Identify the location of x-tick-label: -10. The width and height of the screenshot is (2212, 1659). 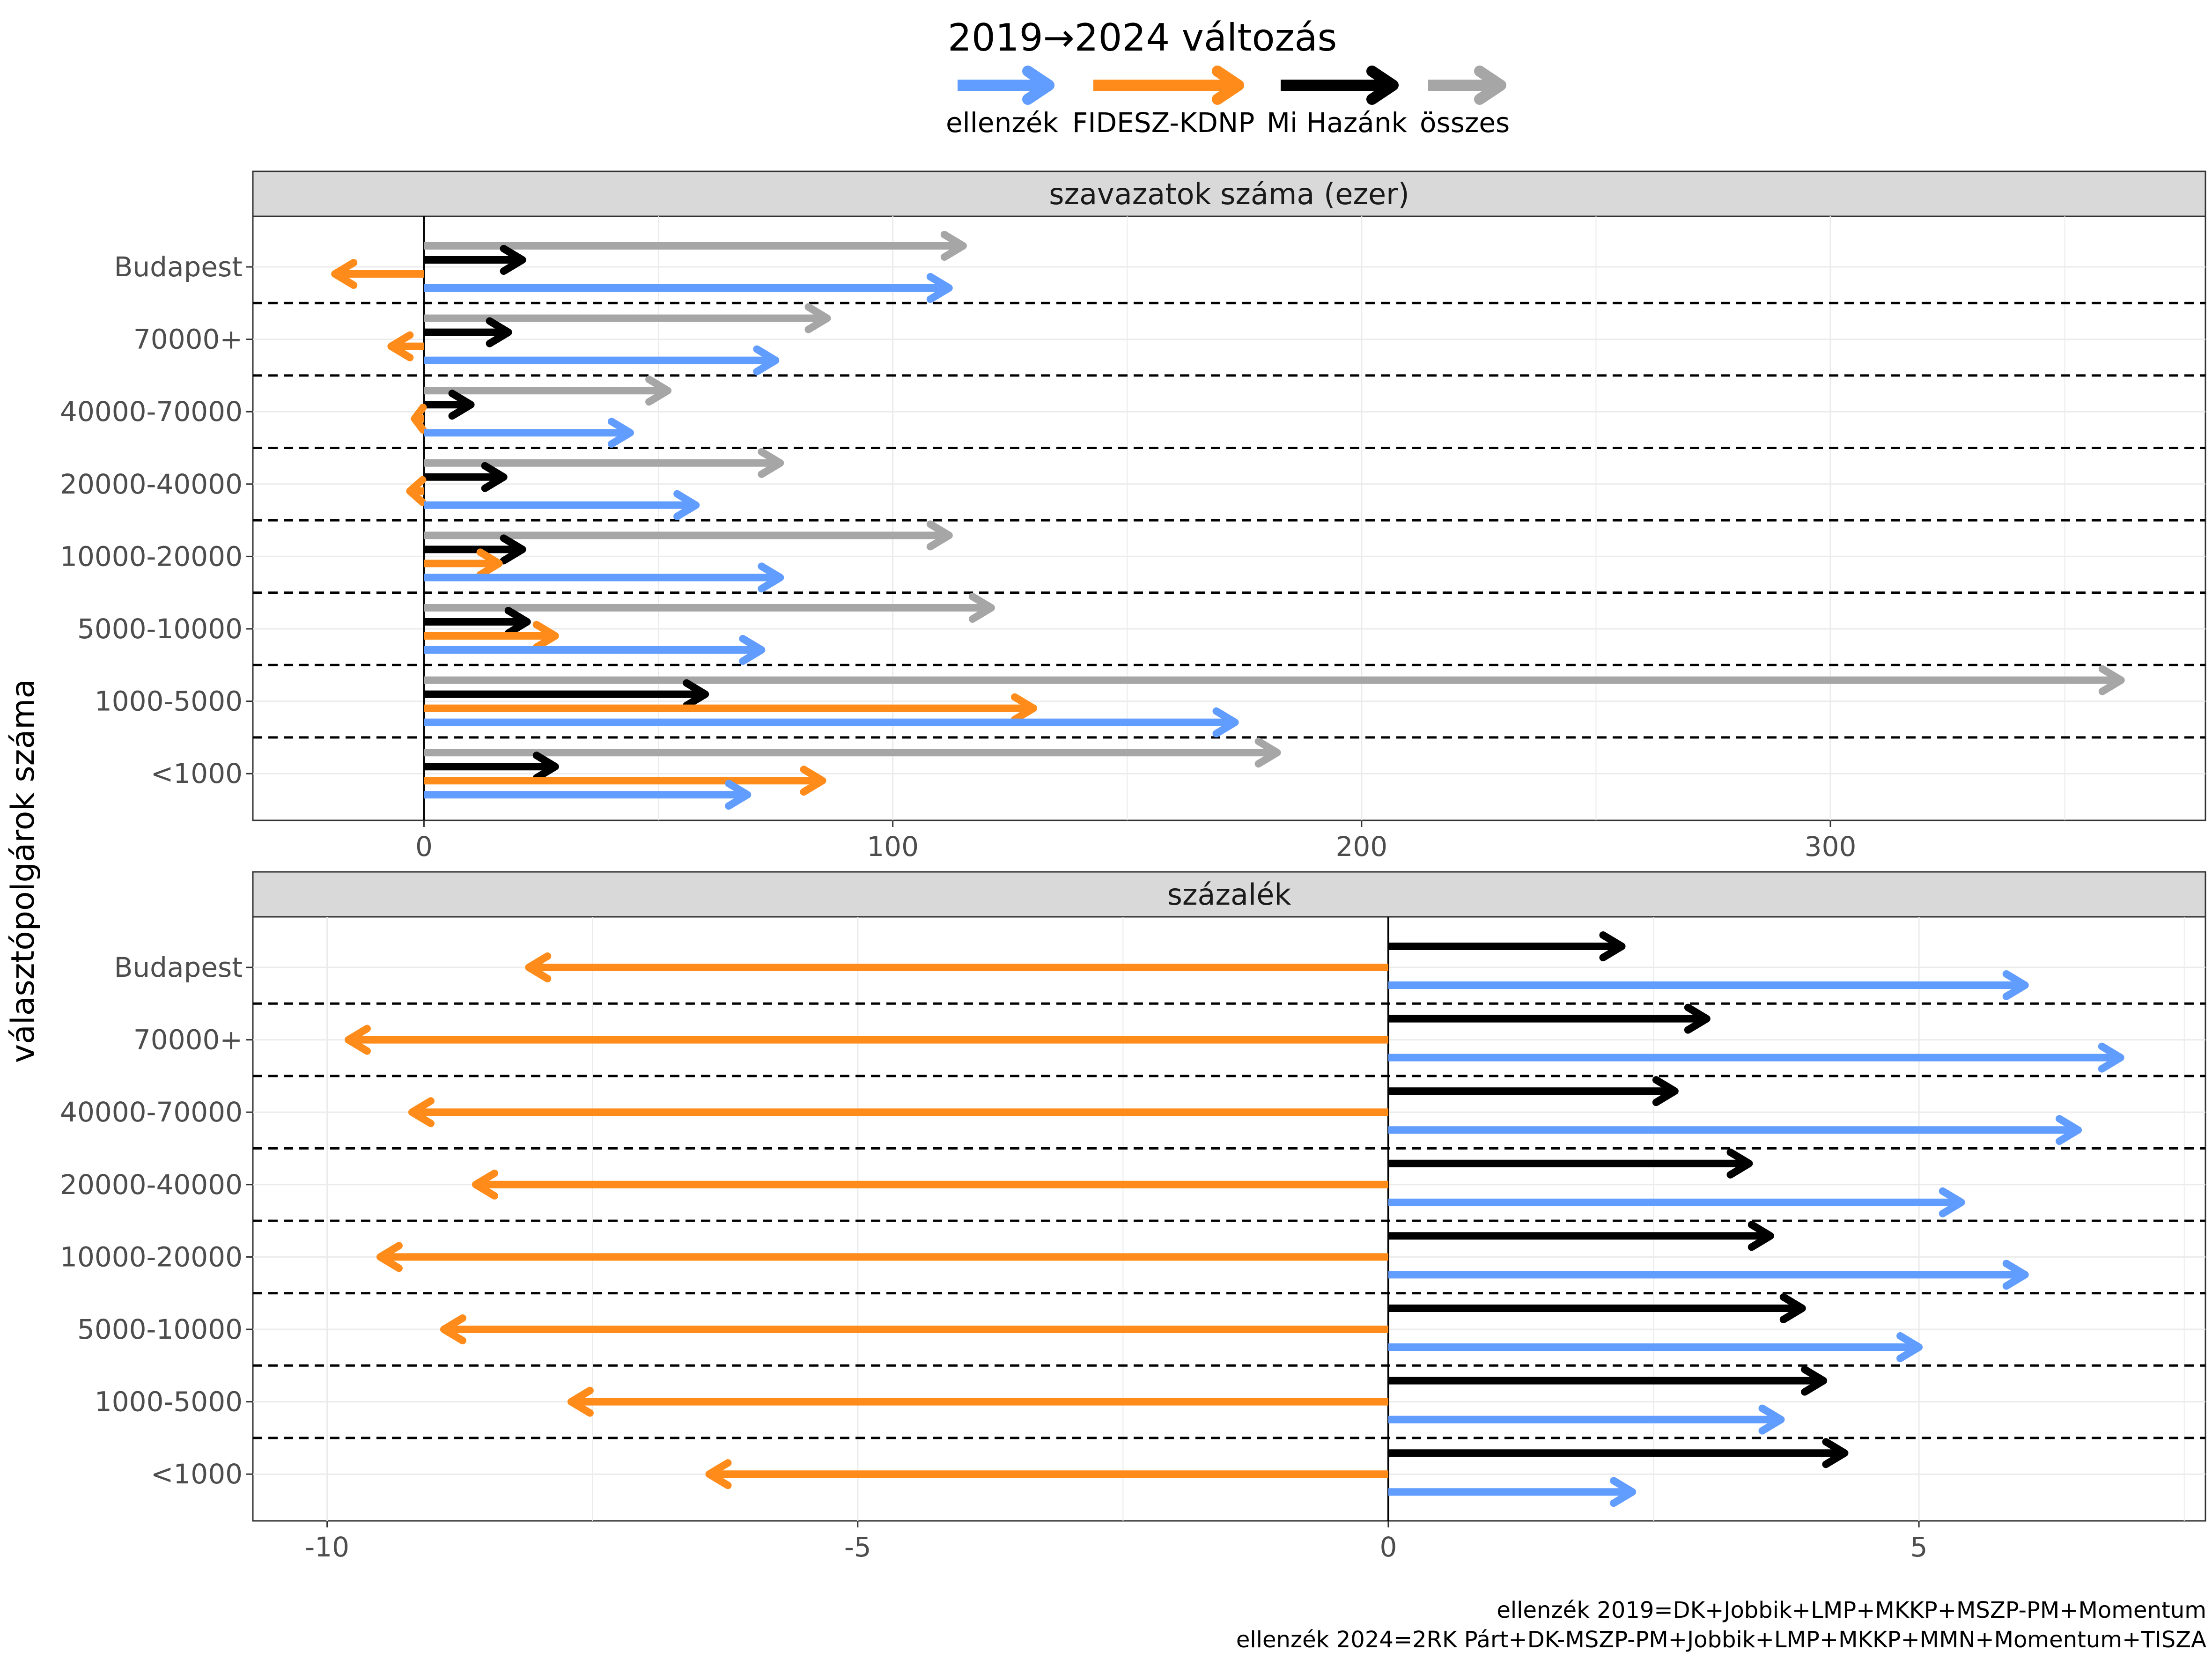
(327, 1547).